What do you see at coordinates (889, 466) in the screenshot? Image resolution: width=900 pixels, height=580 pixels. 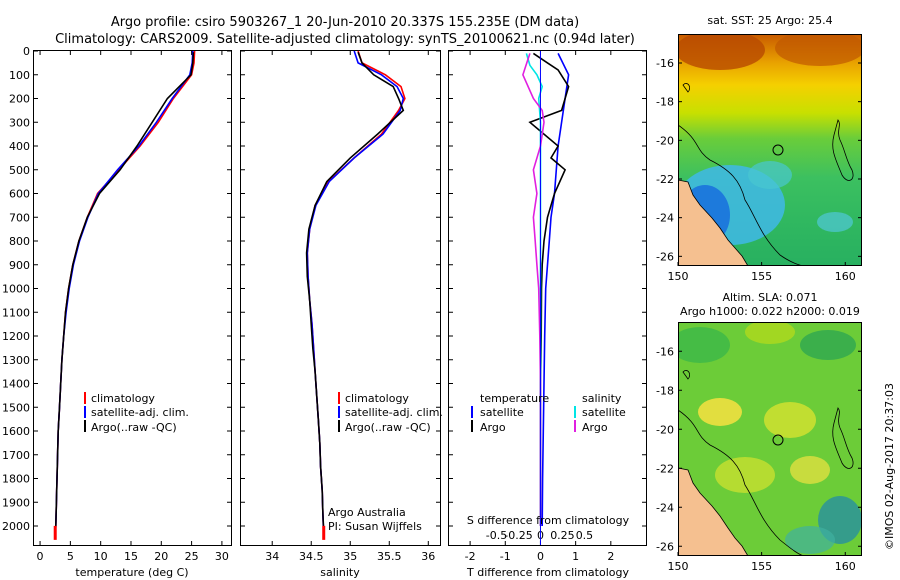 I see `imos-credit: ©IMOS 02-Aug-2017 20:37:03` at bounding box center [889, 466].